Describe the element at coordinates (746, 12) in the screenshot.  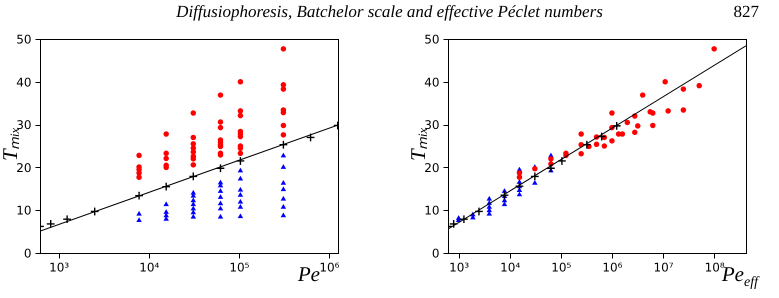
I see `text: 827` at that location.